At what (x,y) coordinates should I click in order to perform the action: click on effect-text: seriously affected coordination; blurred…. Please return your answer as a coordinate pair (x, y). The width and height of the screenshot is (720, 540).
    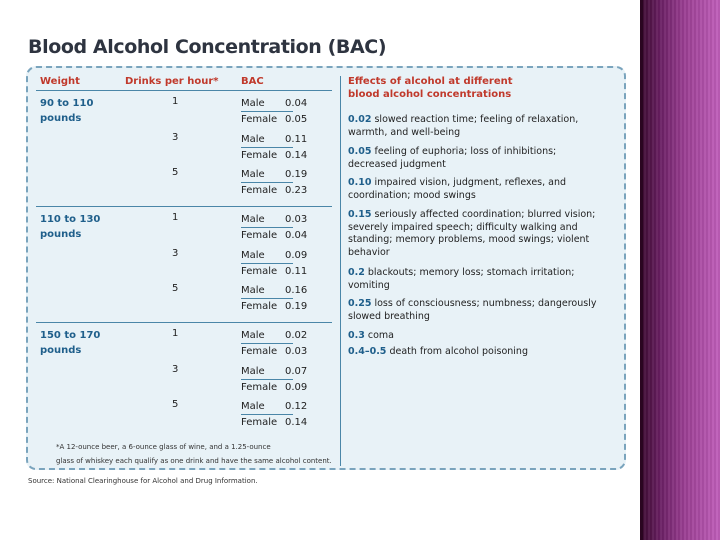
    Looking at the image, I should click on (472, 233).